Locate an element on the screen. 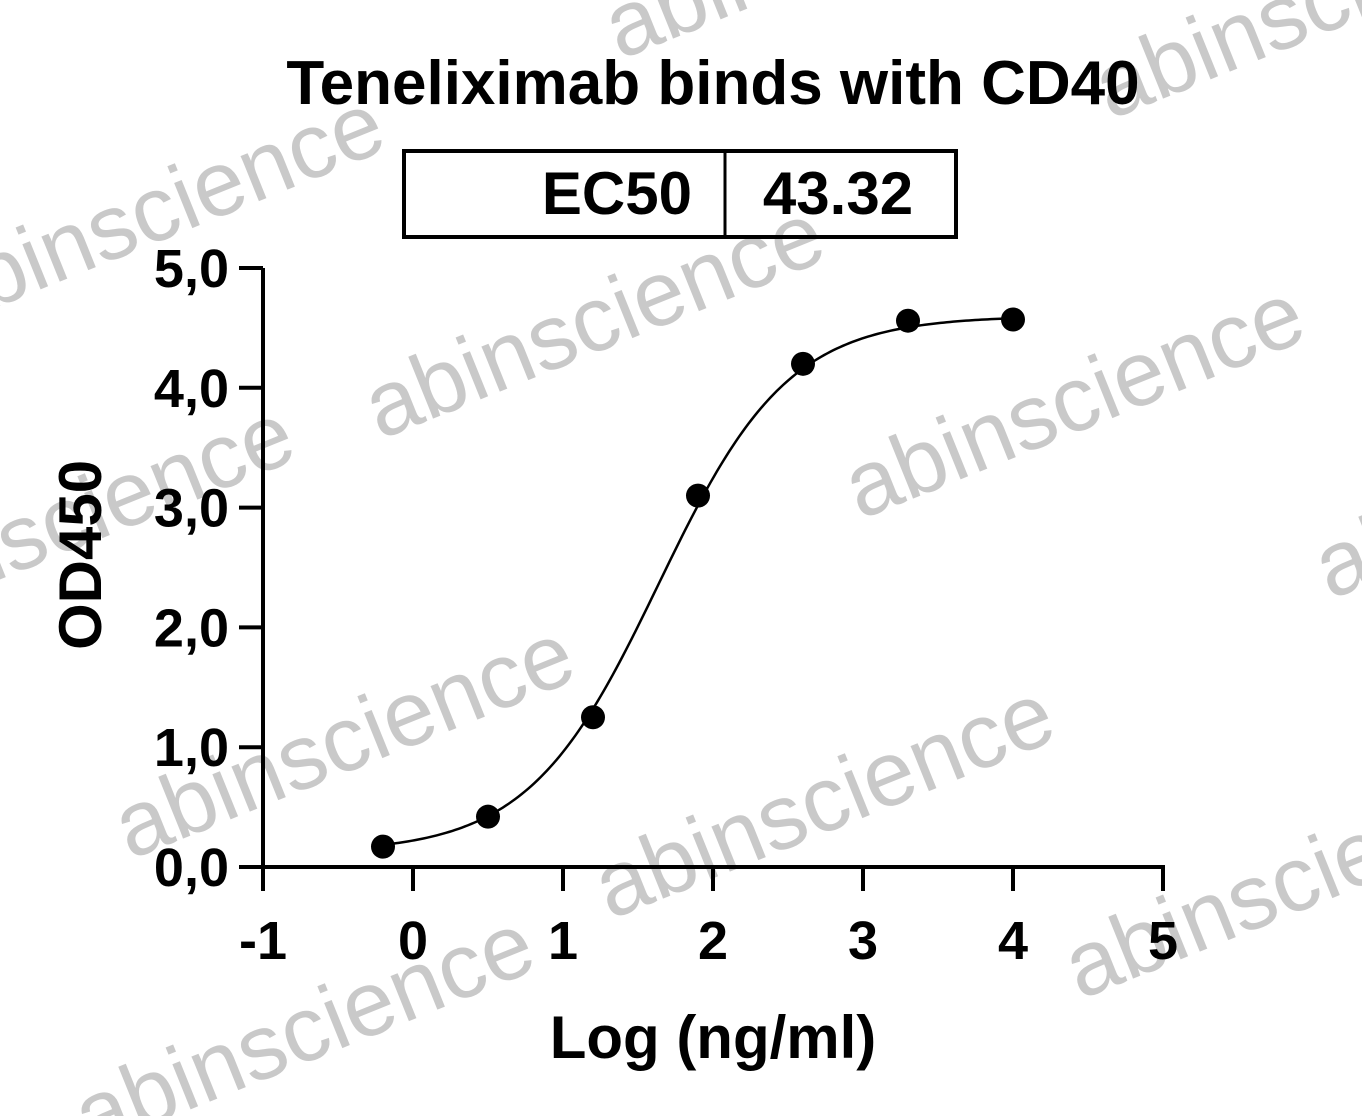  x-ticks: -1 0 1 2 3 4 5 is located at coordinates (708, 919).